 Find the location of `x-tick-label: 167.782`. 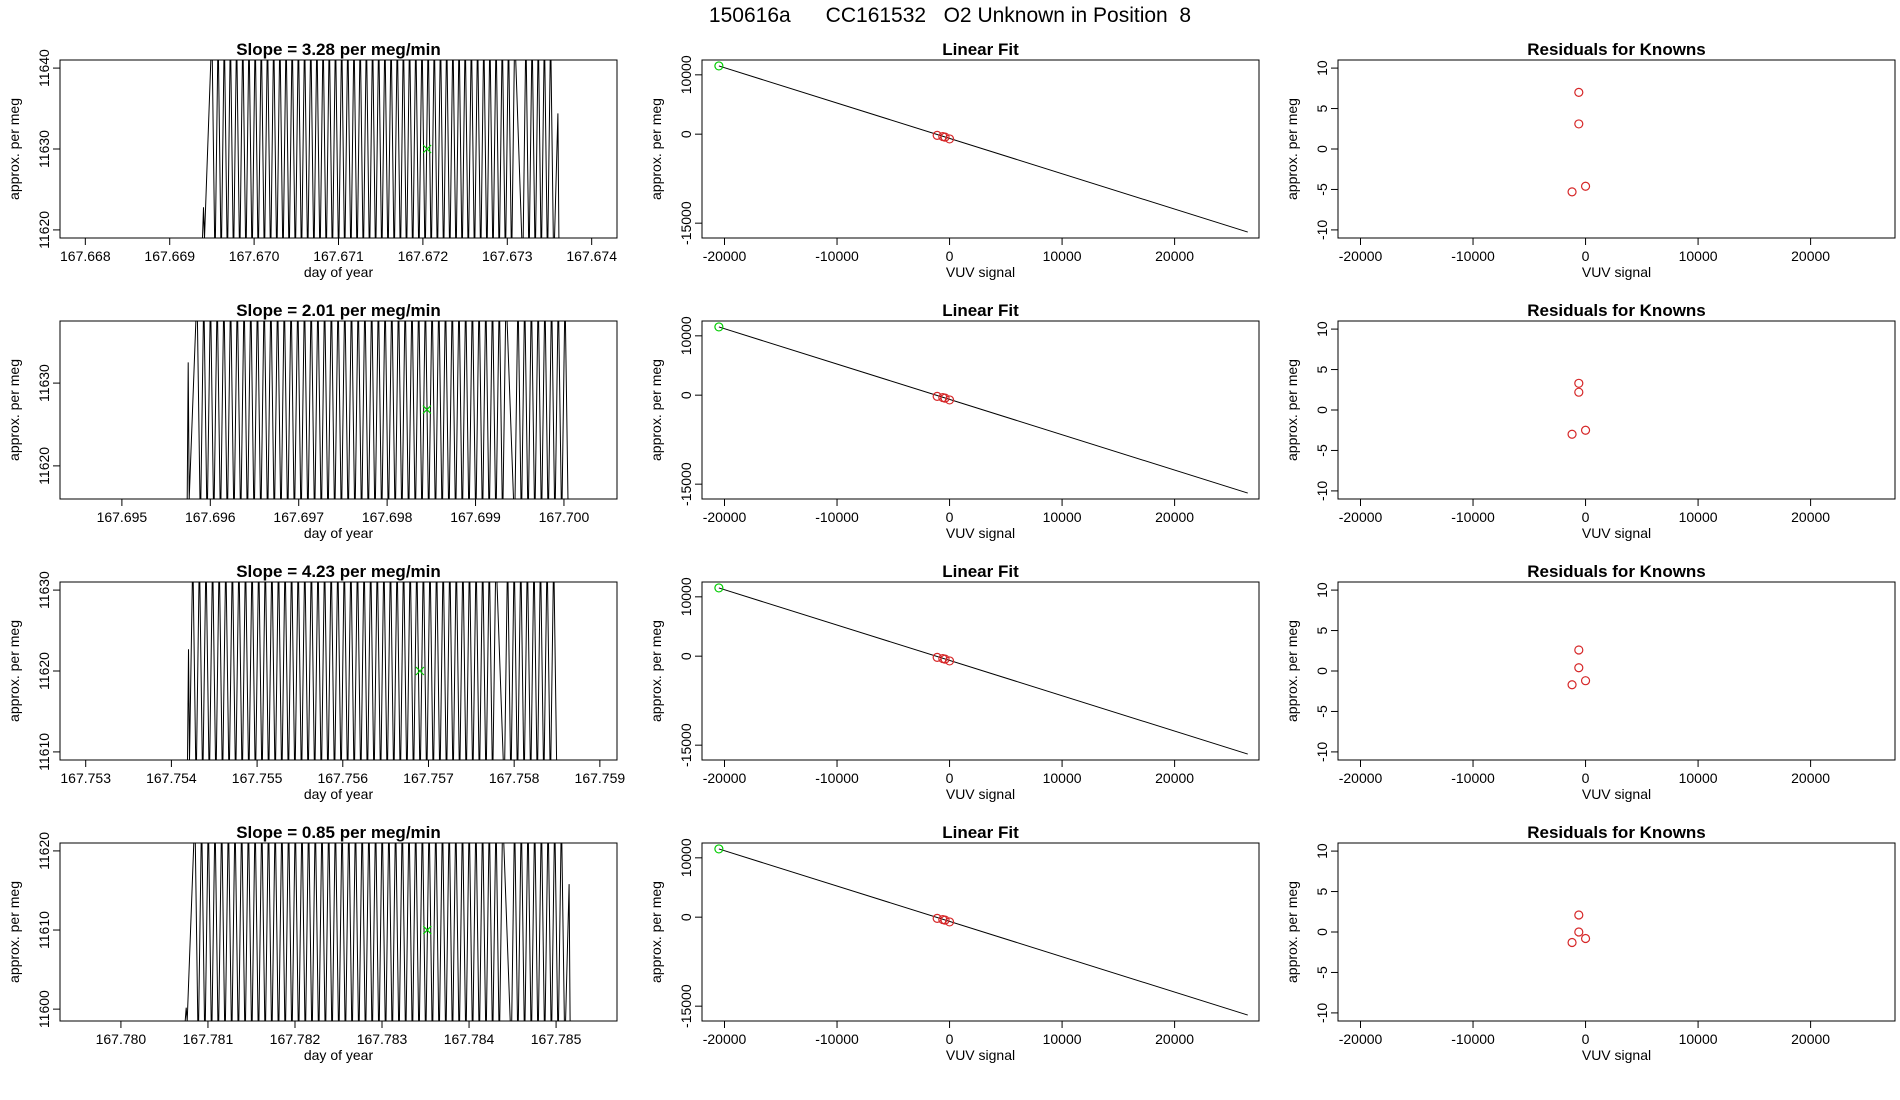

x-tick-label: 167.782 is located at coordinates (295, 1039).